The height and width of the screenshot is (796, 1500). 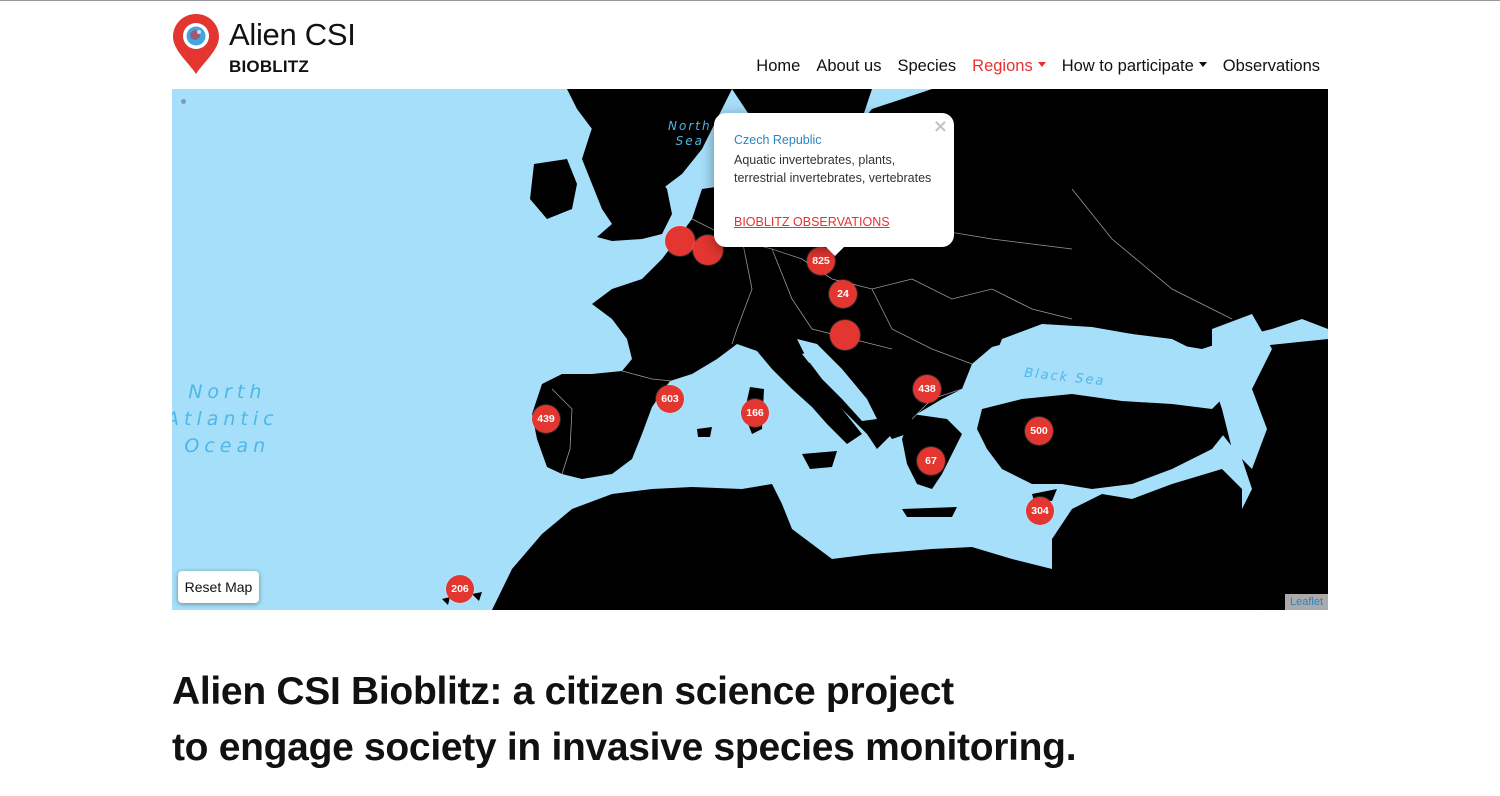 I want to click on nav-observations-label: Observations, so click(x=1271, y=66).